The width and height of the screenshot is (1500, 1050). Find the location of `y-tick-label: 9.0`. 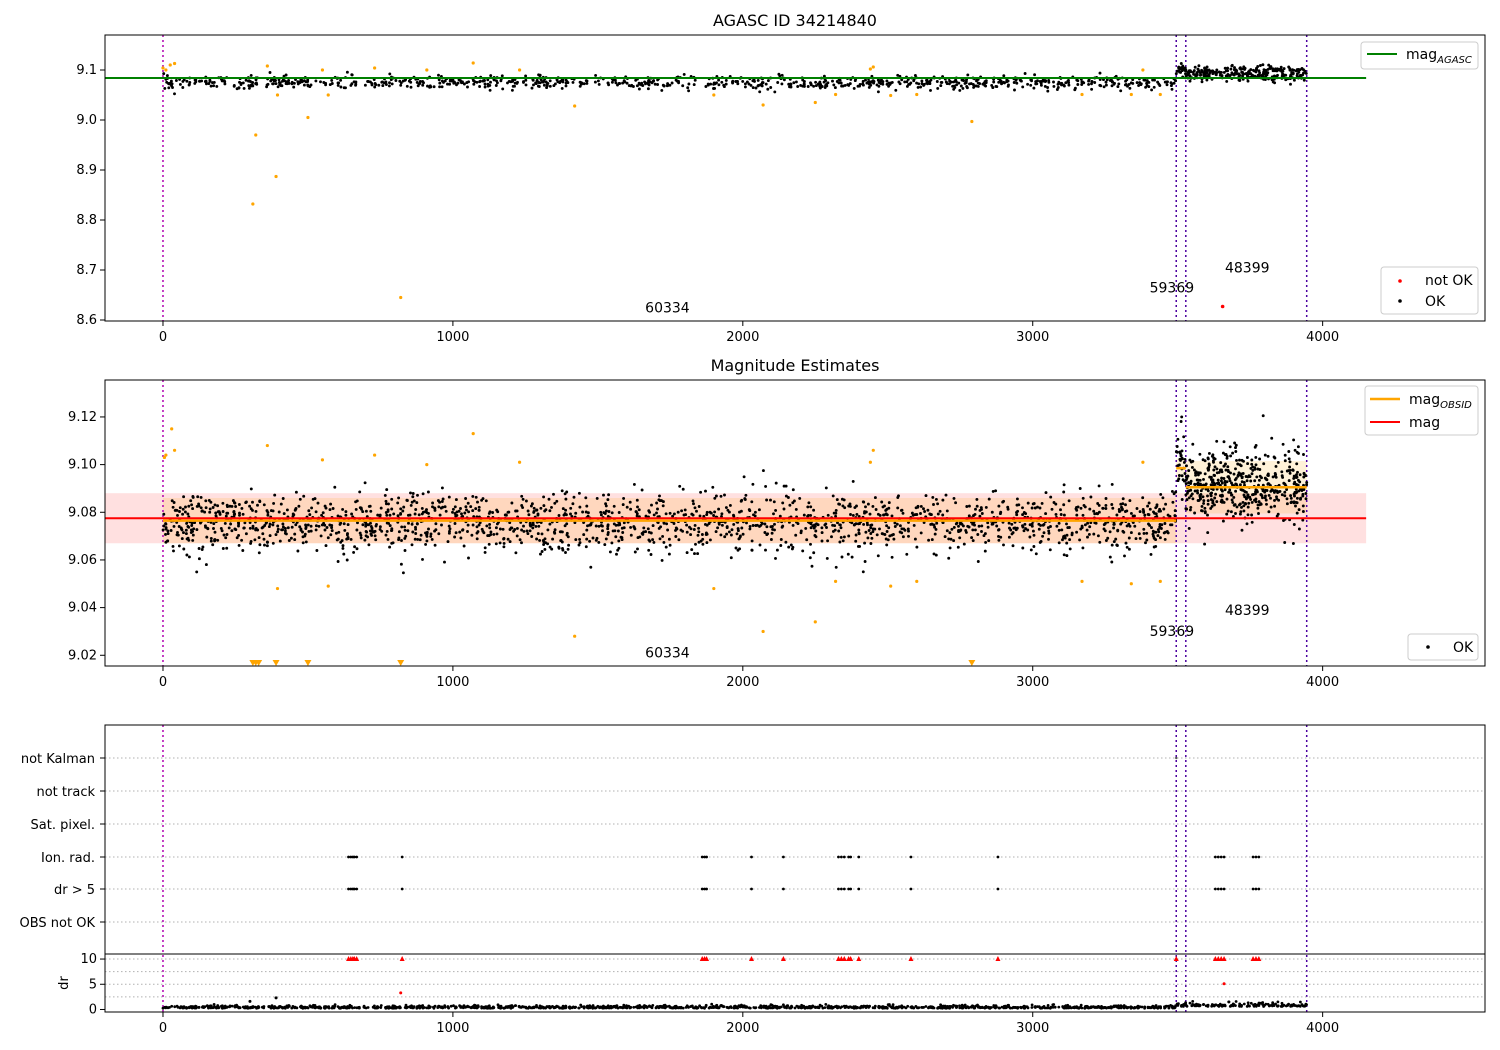

y-tick-label: 9.0 is located at coordinates (86, 120).